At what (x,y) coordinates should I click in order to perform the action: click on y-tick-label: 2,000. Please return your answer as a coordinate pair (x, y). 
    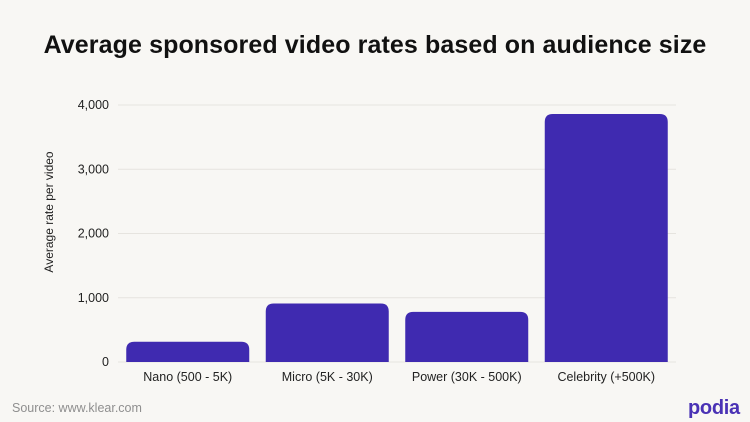
    Looking at the image, I should click on (93, 234).